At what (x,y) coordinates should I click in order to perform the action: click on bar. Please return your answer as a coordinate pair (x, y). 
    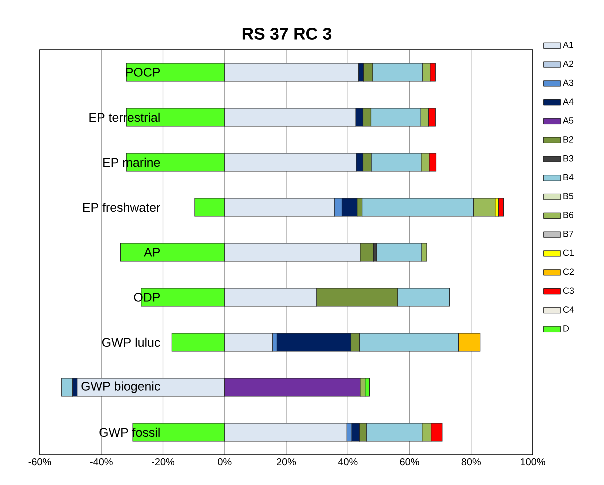
    Looking at the image, I should click on (501, 207).